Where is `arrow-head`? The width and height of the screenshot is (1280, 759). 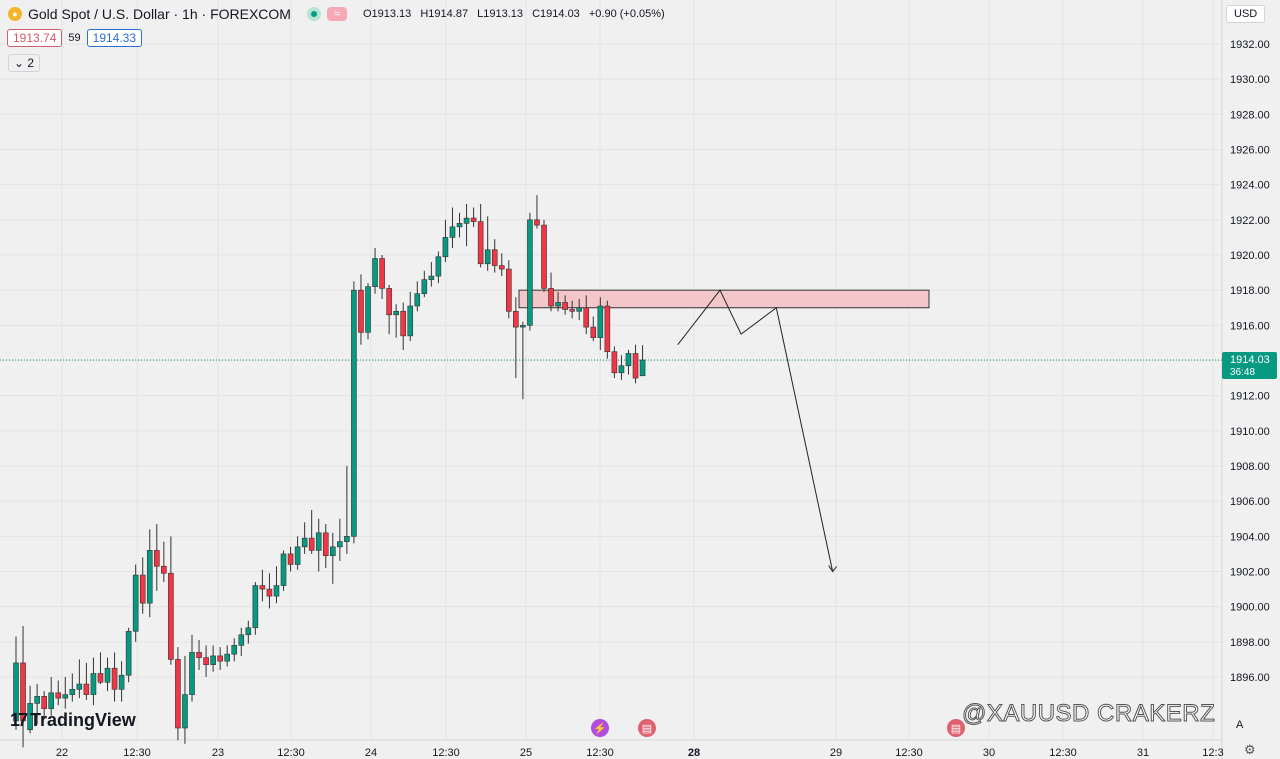 arrow-head is located at coordinates (833, 569).